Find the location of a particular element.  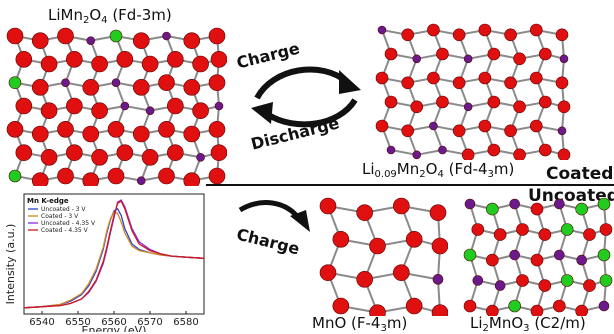

cycle-arrows is located at coordinates (306, 97).